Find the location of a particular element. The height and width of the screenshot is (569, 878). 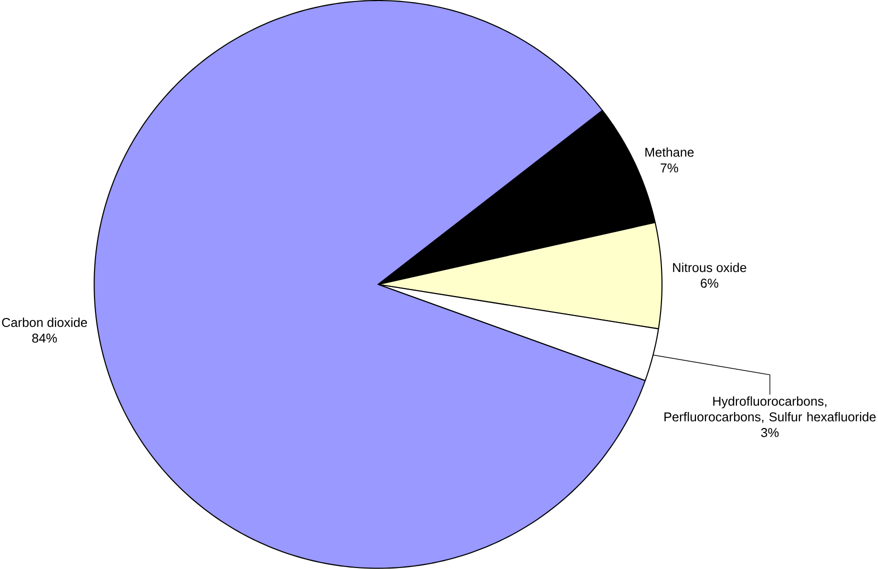

slice-label: Carbon dioxide is located at coordinates (44, 323).